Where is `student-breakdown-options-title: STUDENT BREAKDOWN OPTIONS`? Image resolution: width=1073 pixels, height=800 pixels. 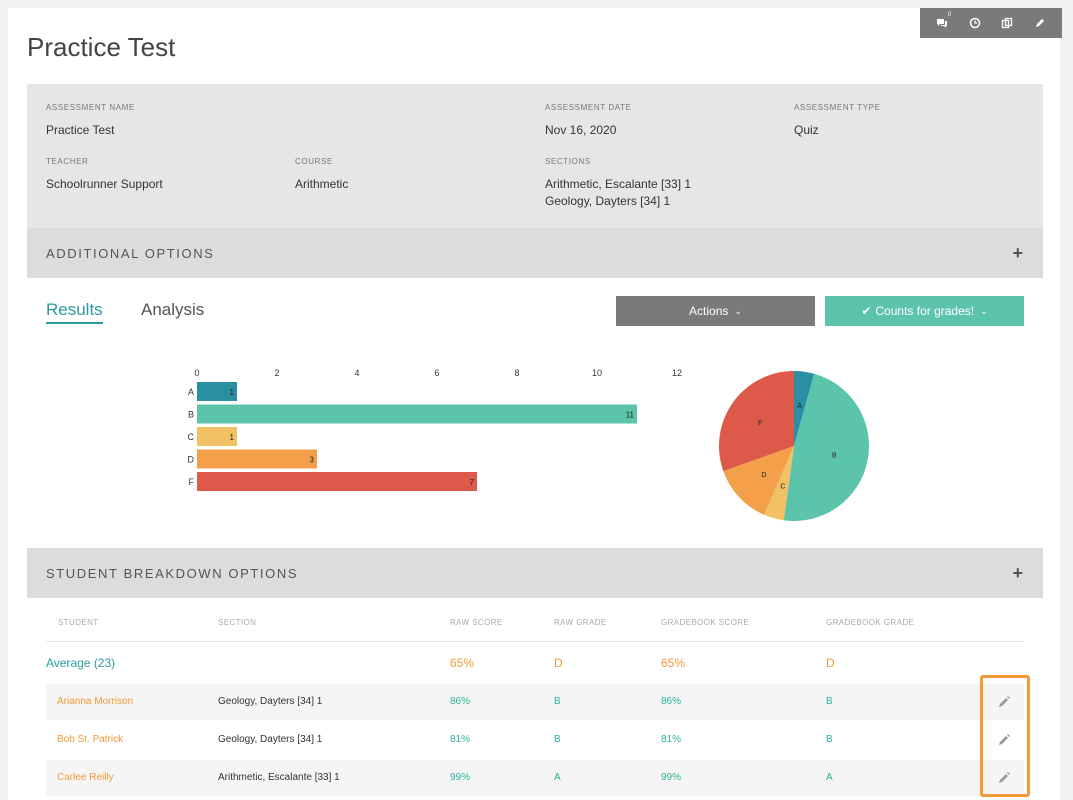 student-breakdown-options-title: STUDENT BREAKDOWN OPTIONS is located at coordinates (172, 573).